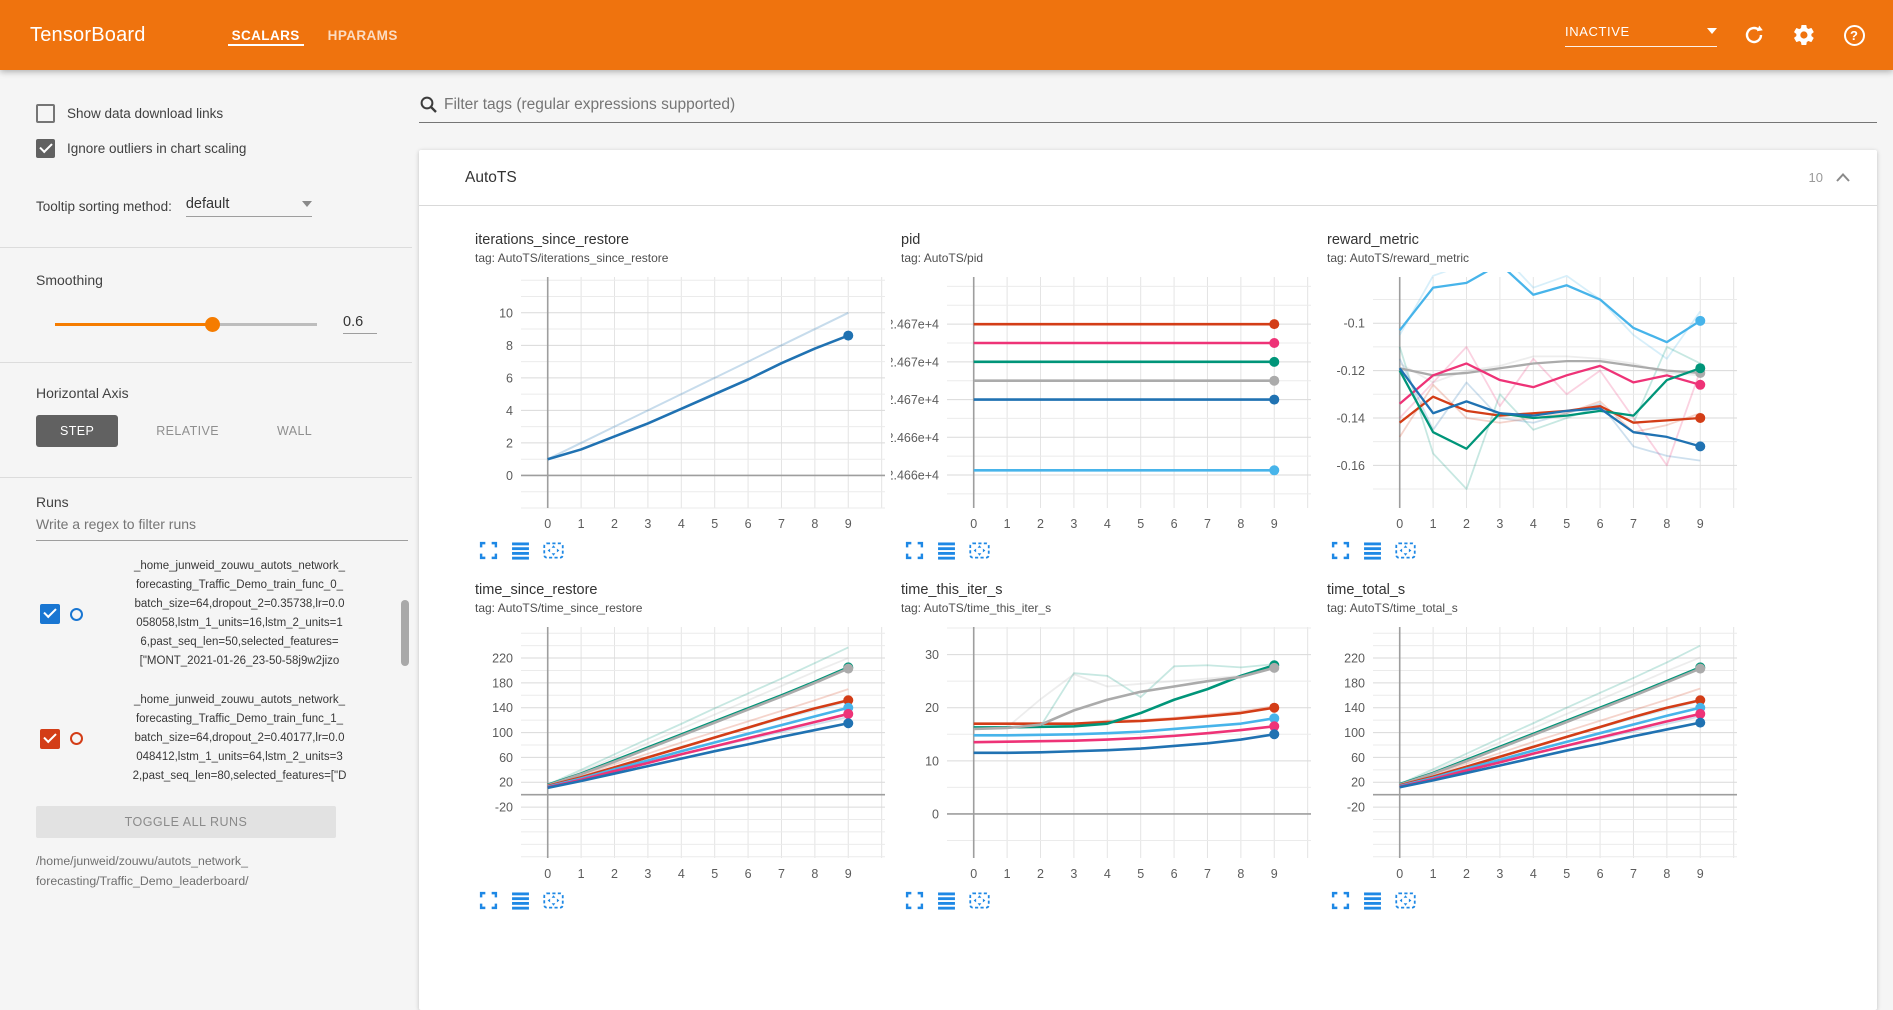 The image size is (1893, 1010). I want to click on tab-hparams: HPARAMS, so click(363, 35).